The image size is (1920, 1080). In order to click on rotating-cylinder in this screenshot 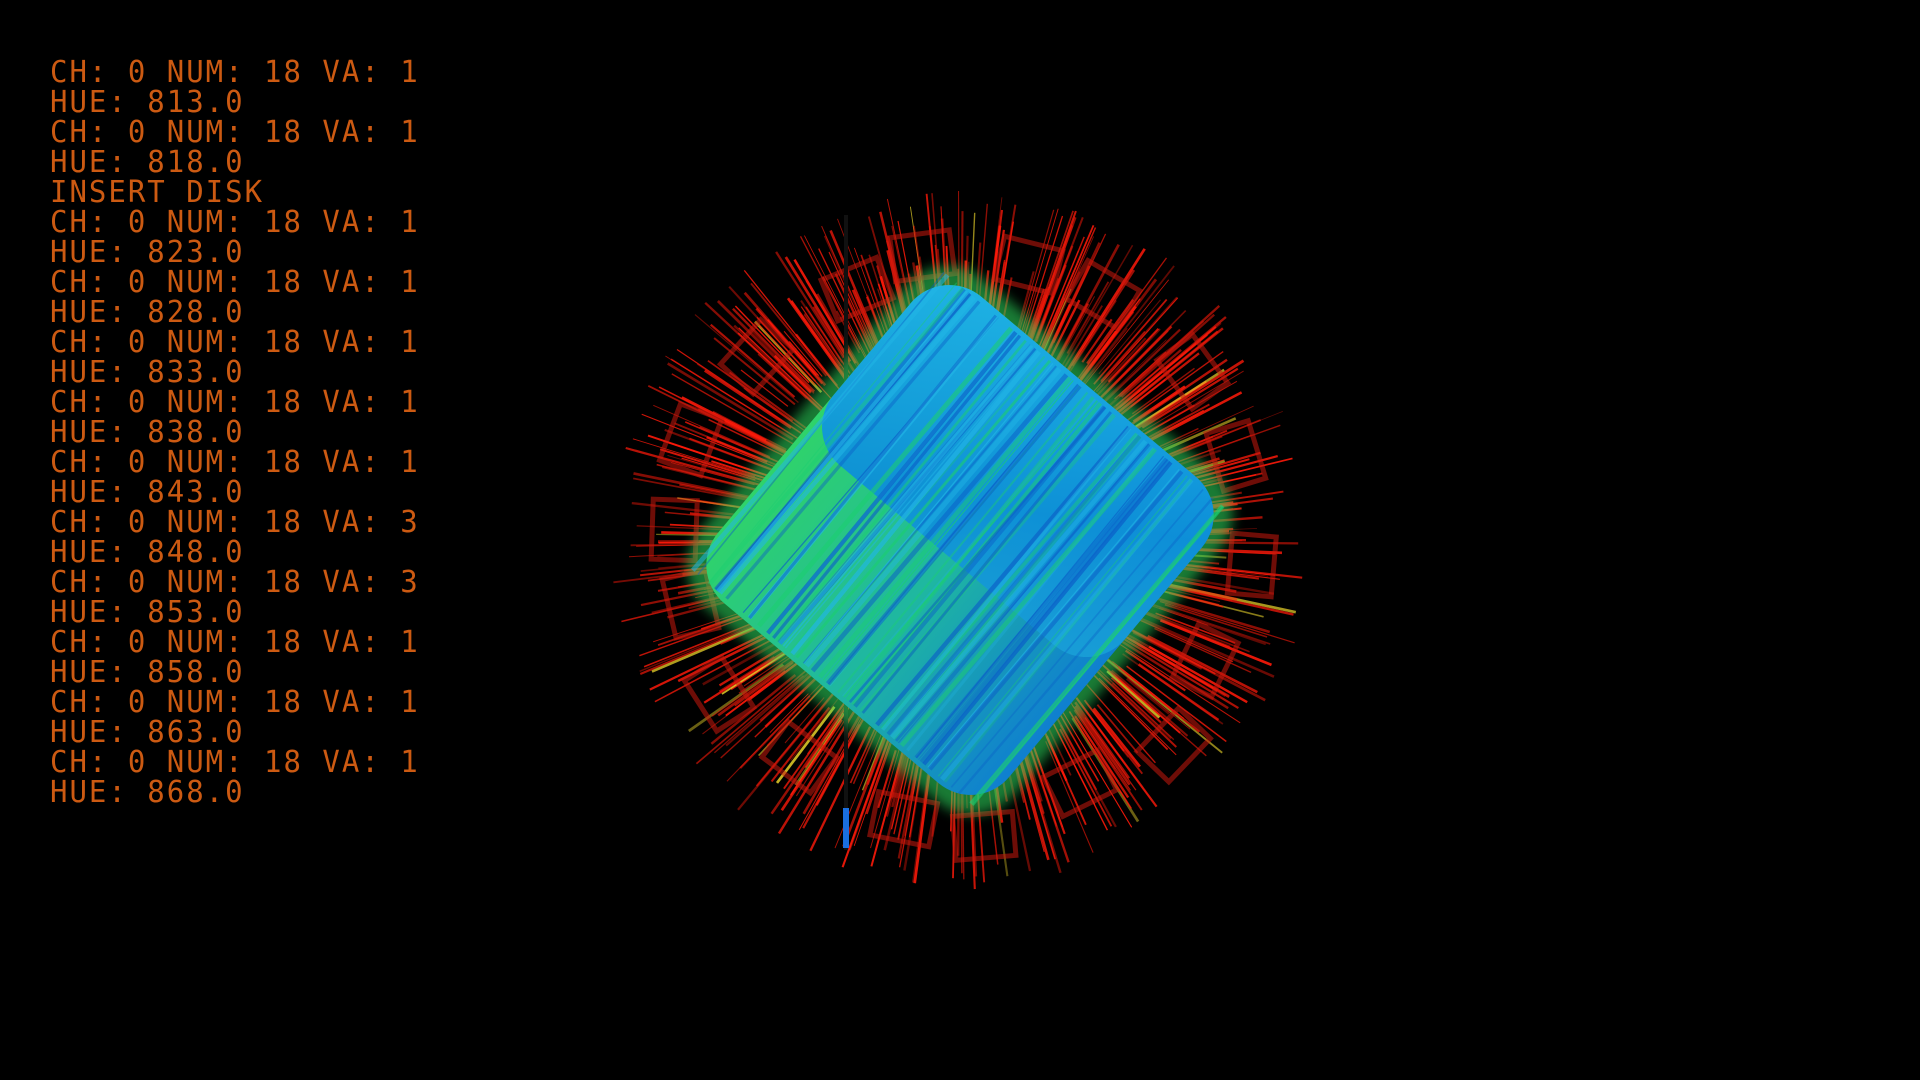, I will do `click(960, 540)`.